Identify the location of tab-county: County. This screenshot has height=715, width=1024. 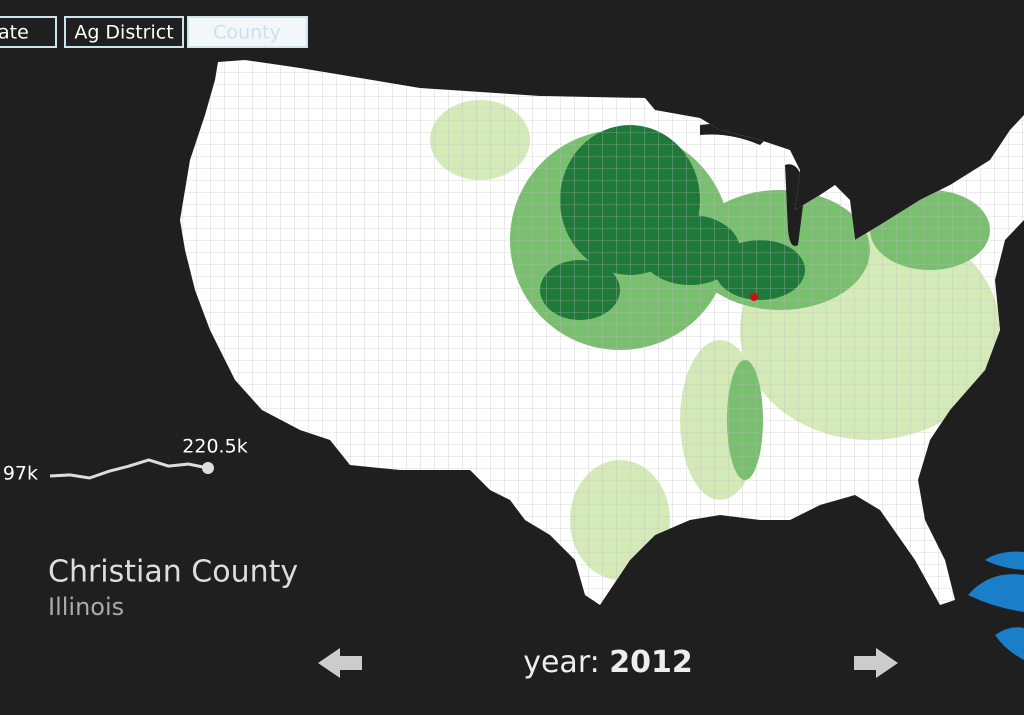
(247, 32).